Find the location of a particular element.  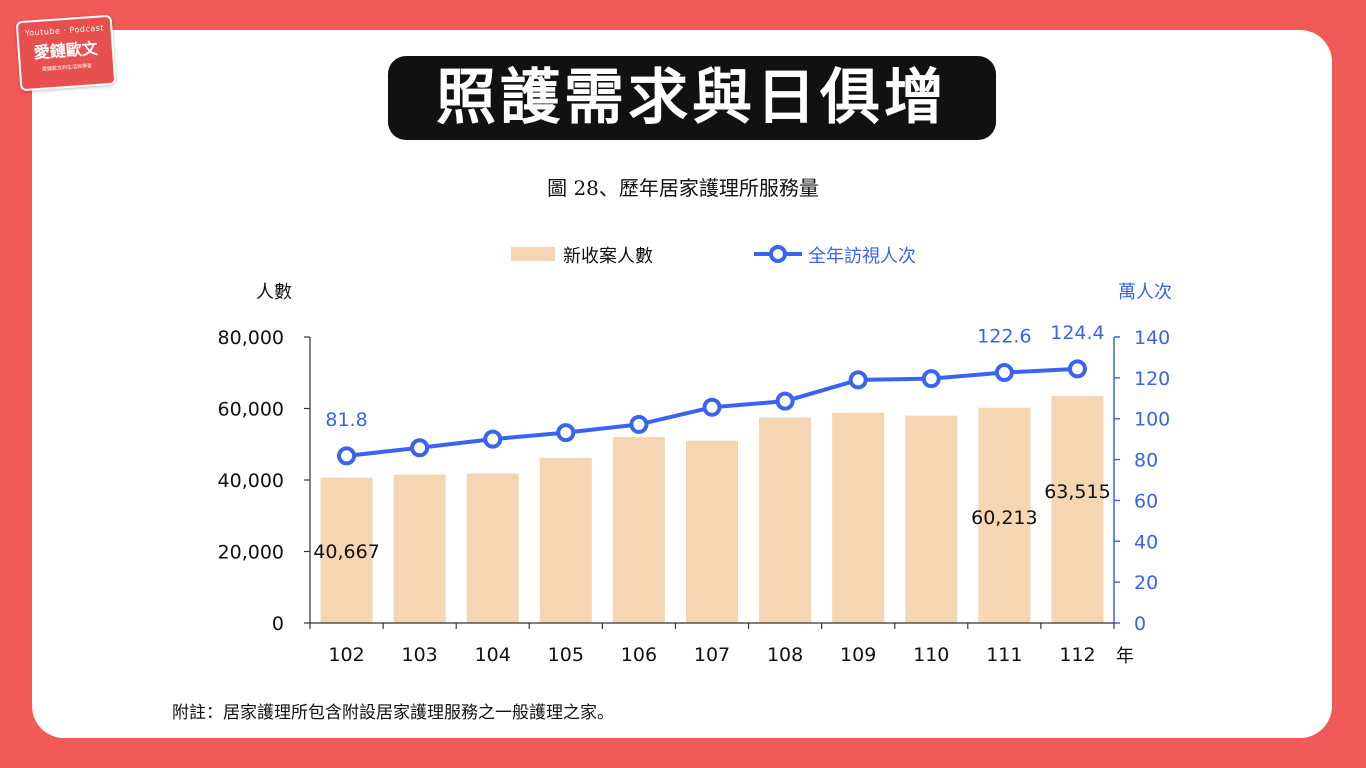

x-tick-label: 111 is located at coordinates (1004, 655).